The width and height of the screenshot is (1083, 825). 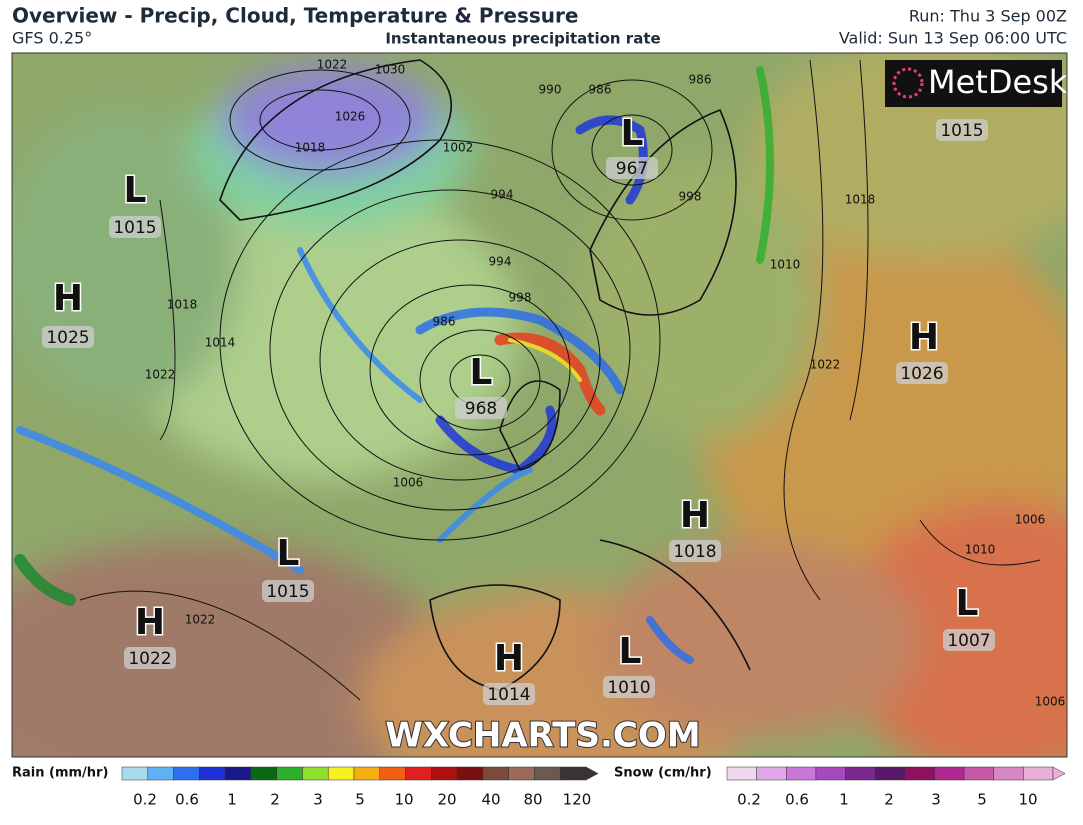 What do you see at coordinates (577, 800) in the screenshot?
I see `legend-tick-label: 120` at bounding box center [577, 800].